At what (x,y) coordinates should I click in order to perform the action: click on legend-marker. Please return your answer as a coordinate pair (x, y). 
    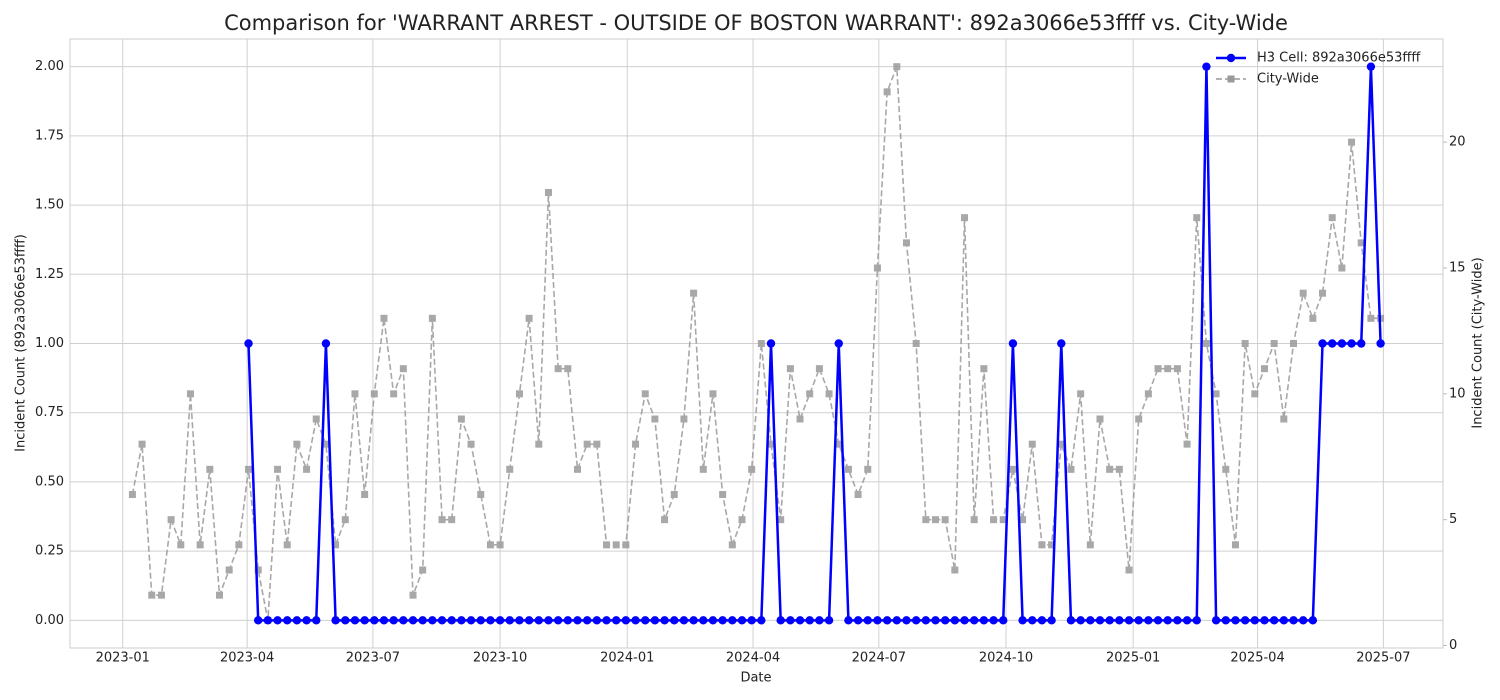
    Looking at the image, I should click on (1231, 79).